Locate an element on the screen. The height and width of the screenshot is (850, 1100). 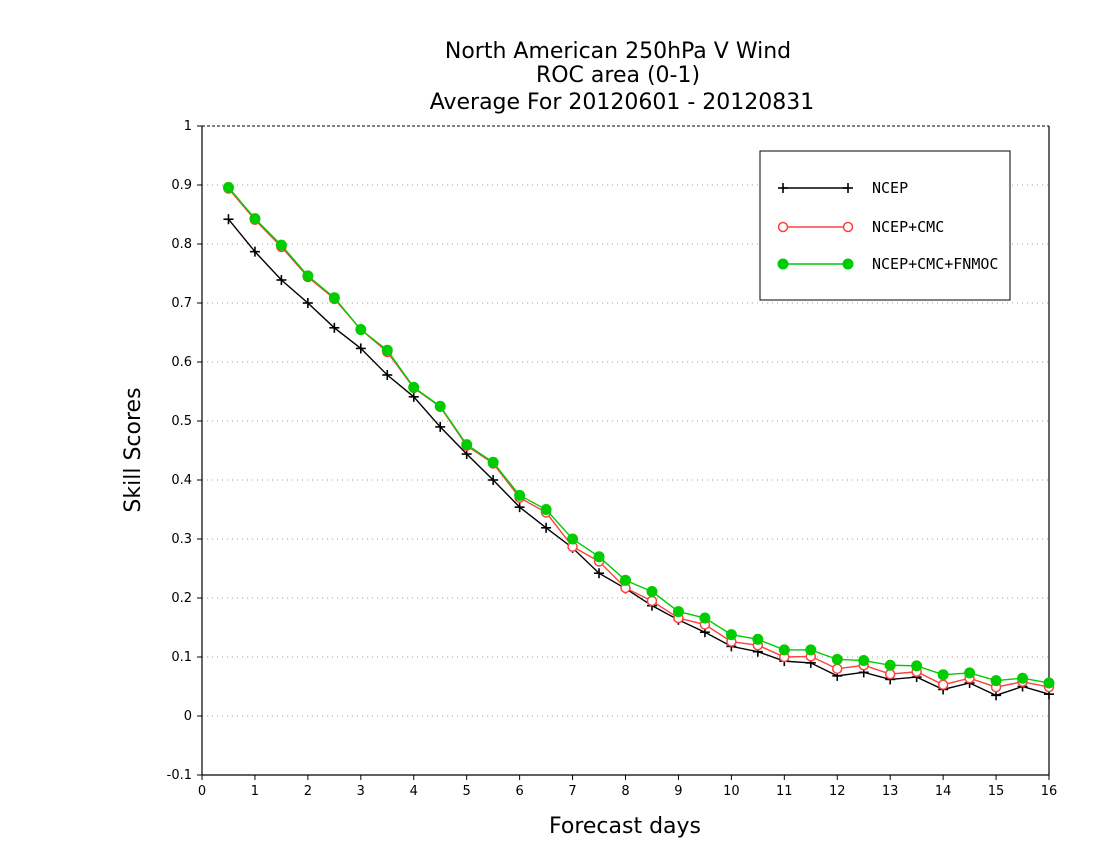
y-tick-label: 0 is located at coordinates (188, 716).